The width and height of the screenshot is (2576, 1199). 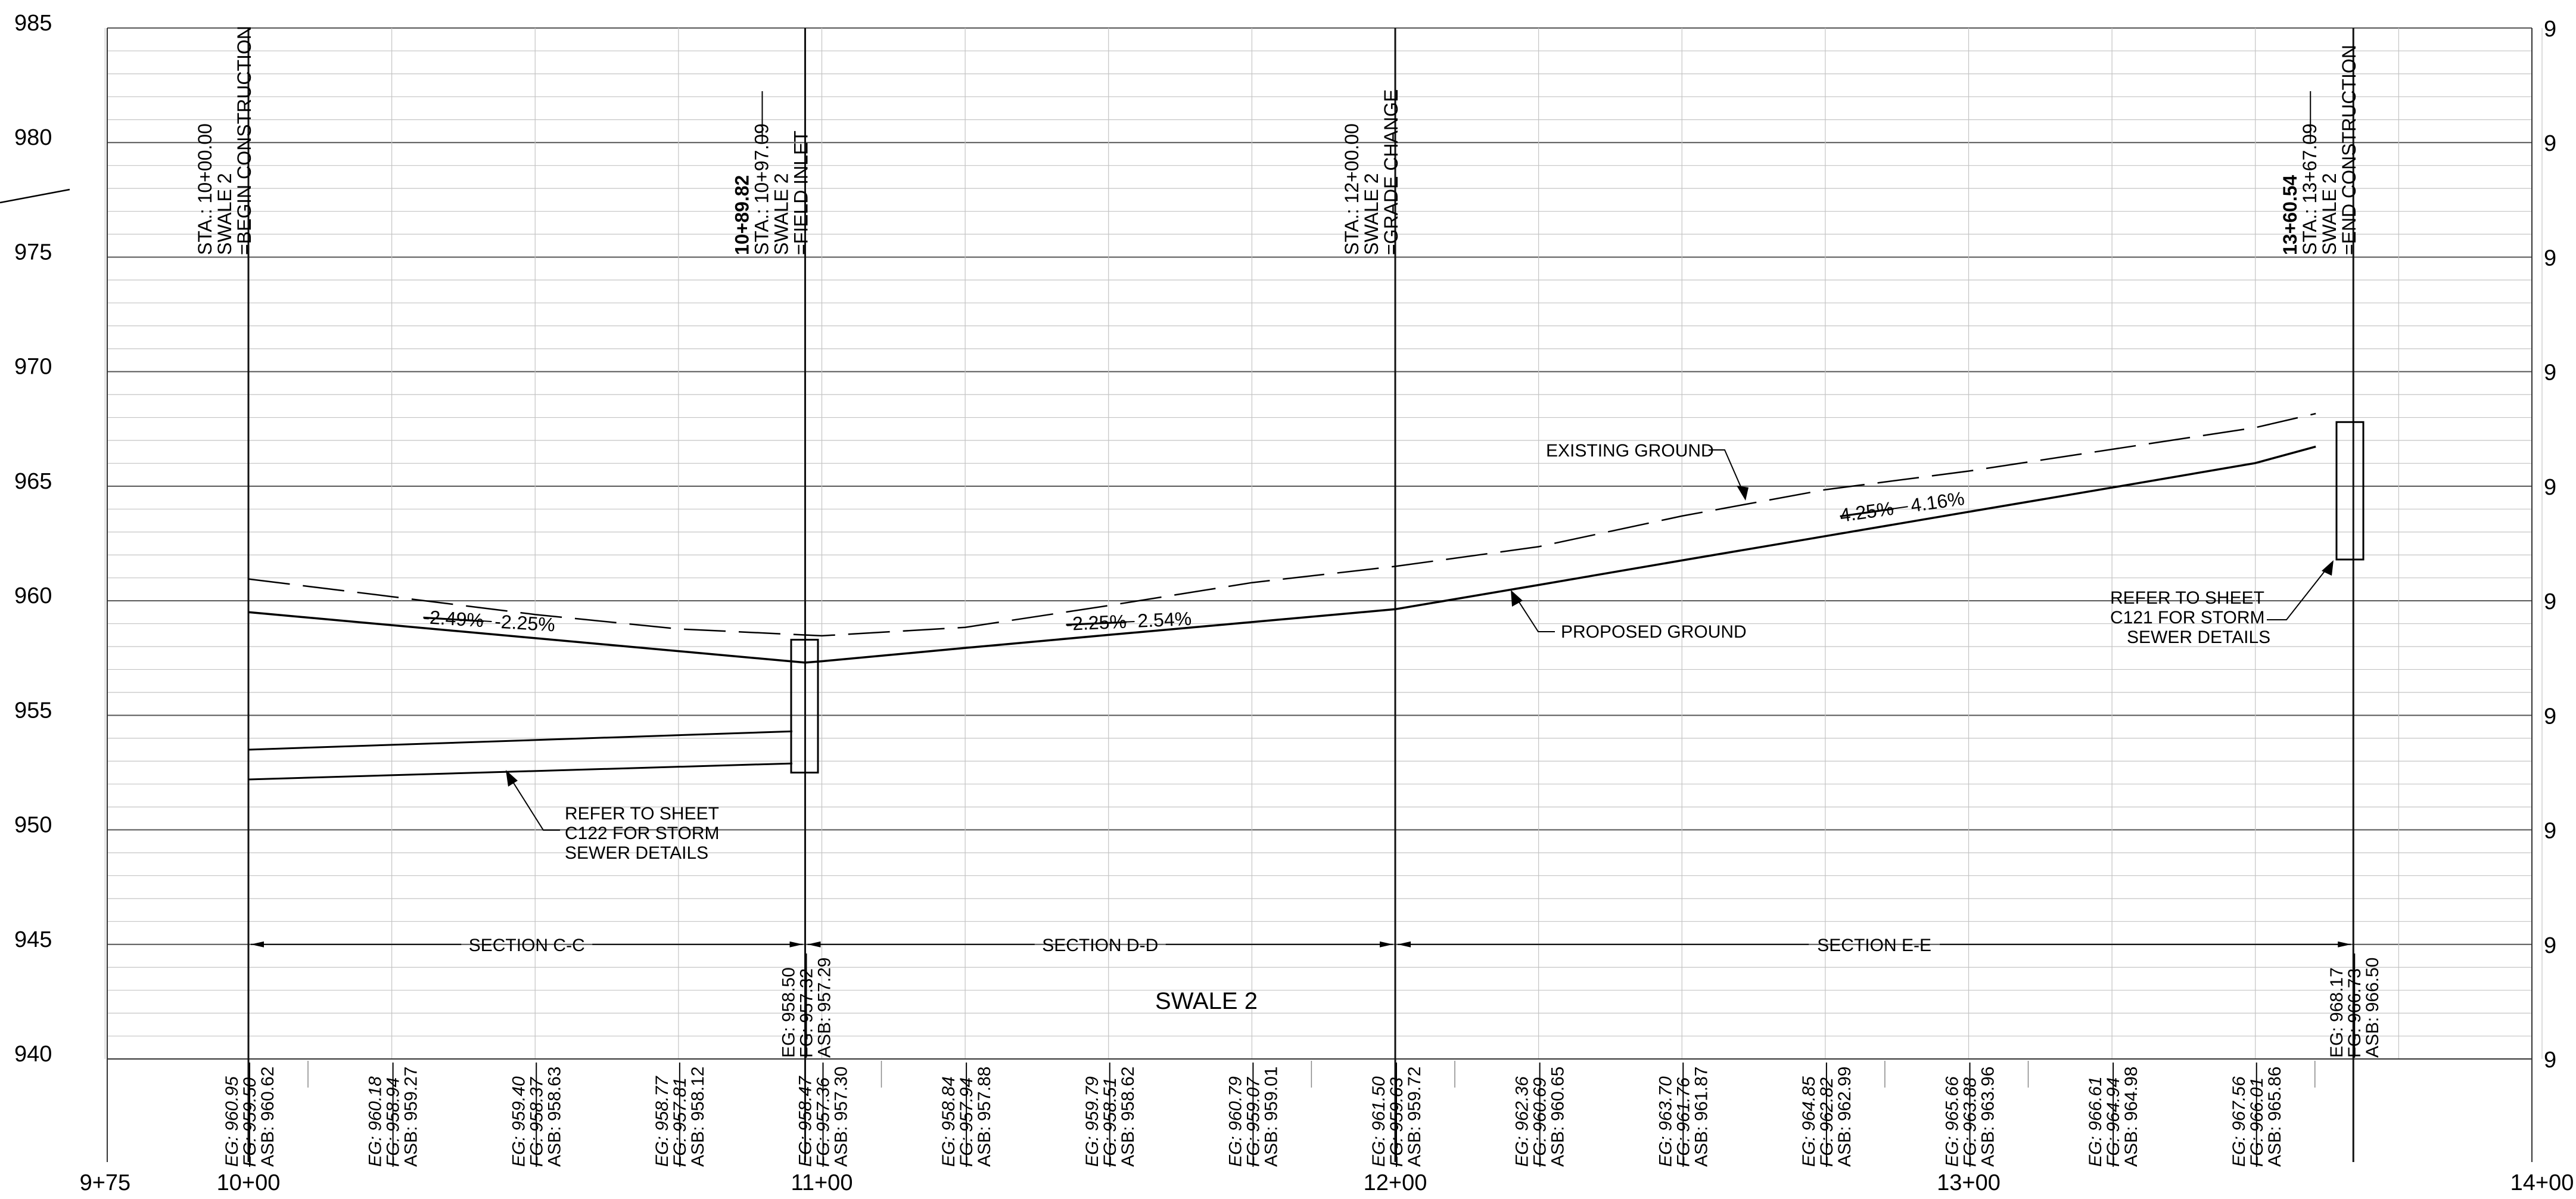 What do you see at coordinates (1206, 1001) in the screenshot?
I see `swale-title: SWALE 2` at bounding box center [1206, 1001].